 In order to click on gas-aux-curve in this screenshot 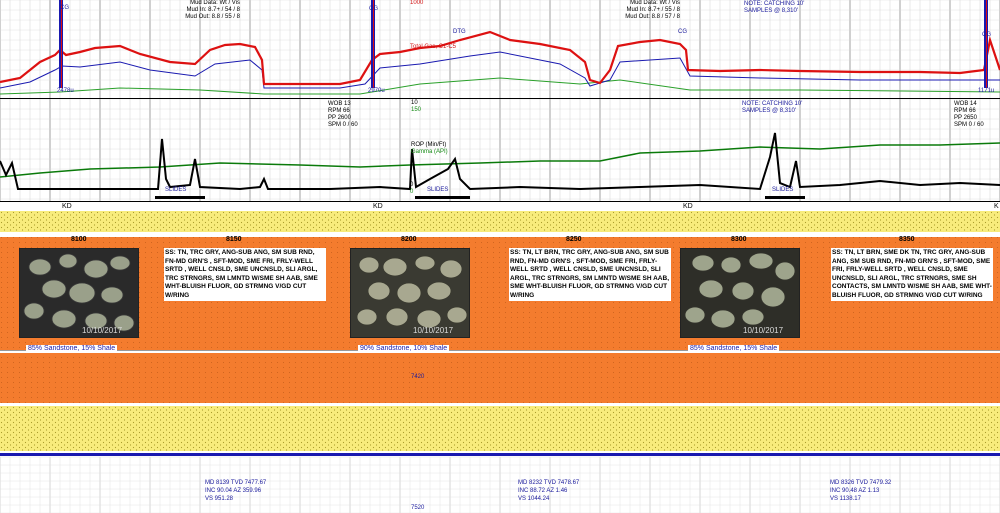, I will do `click(500, 86)`.